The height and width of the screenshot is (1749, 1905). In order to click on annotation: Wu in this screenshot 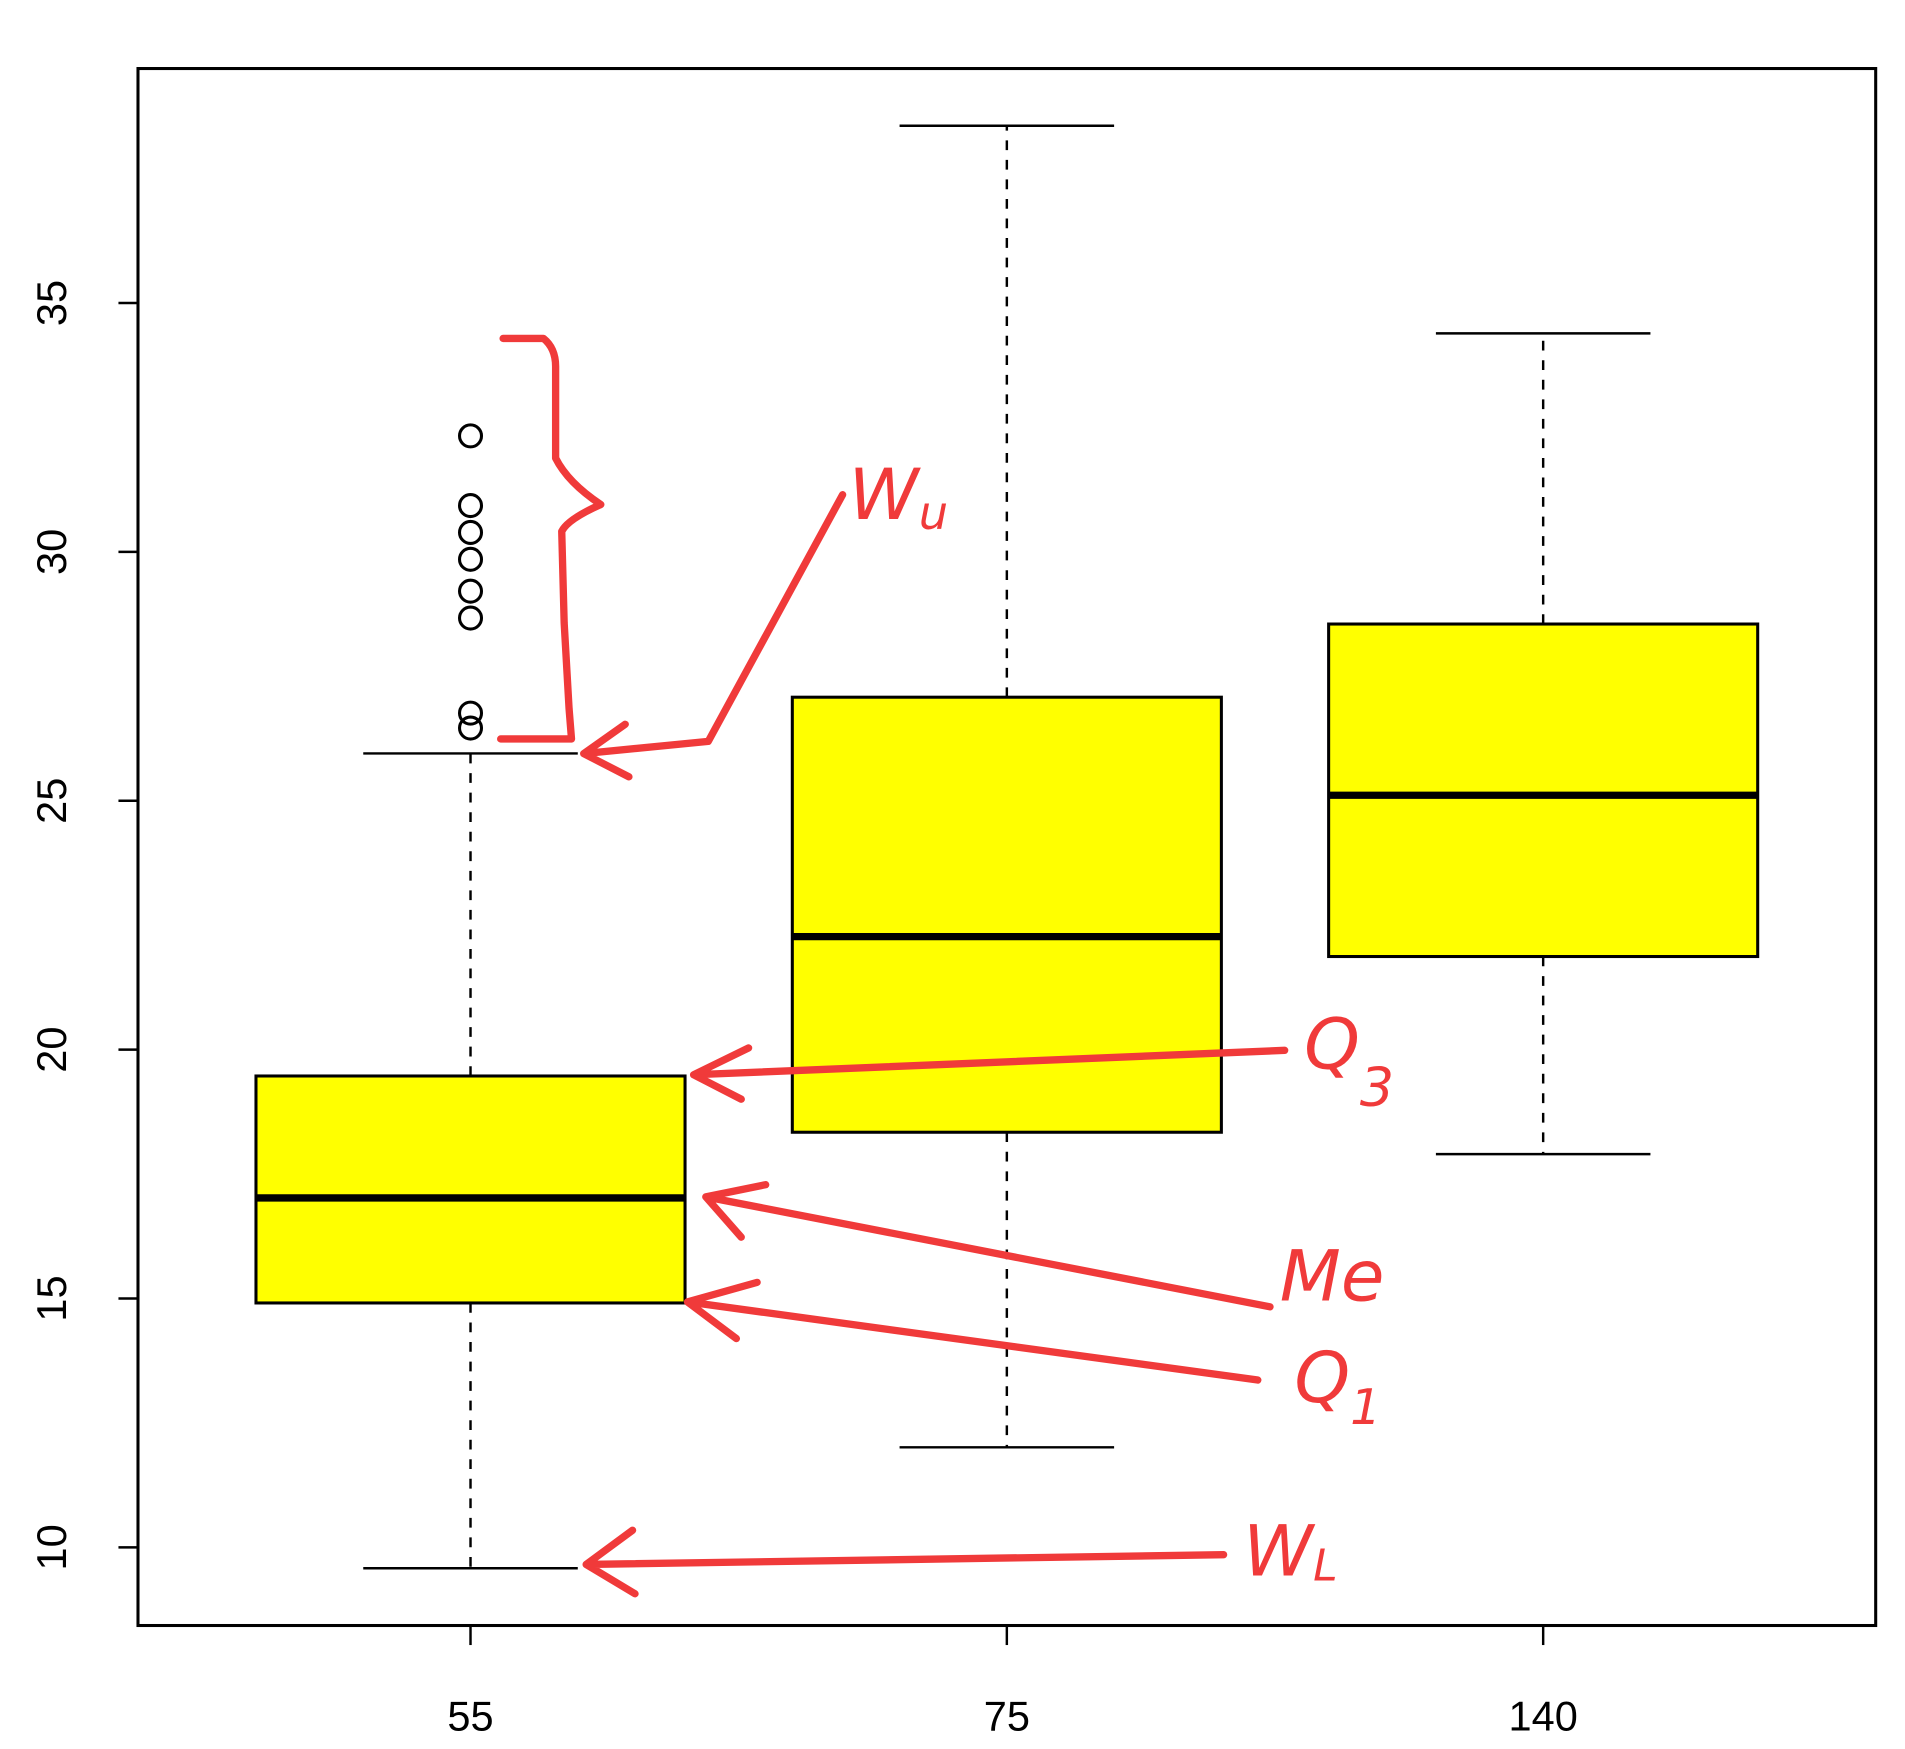, I will do `click(898, 496)`.